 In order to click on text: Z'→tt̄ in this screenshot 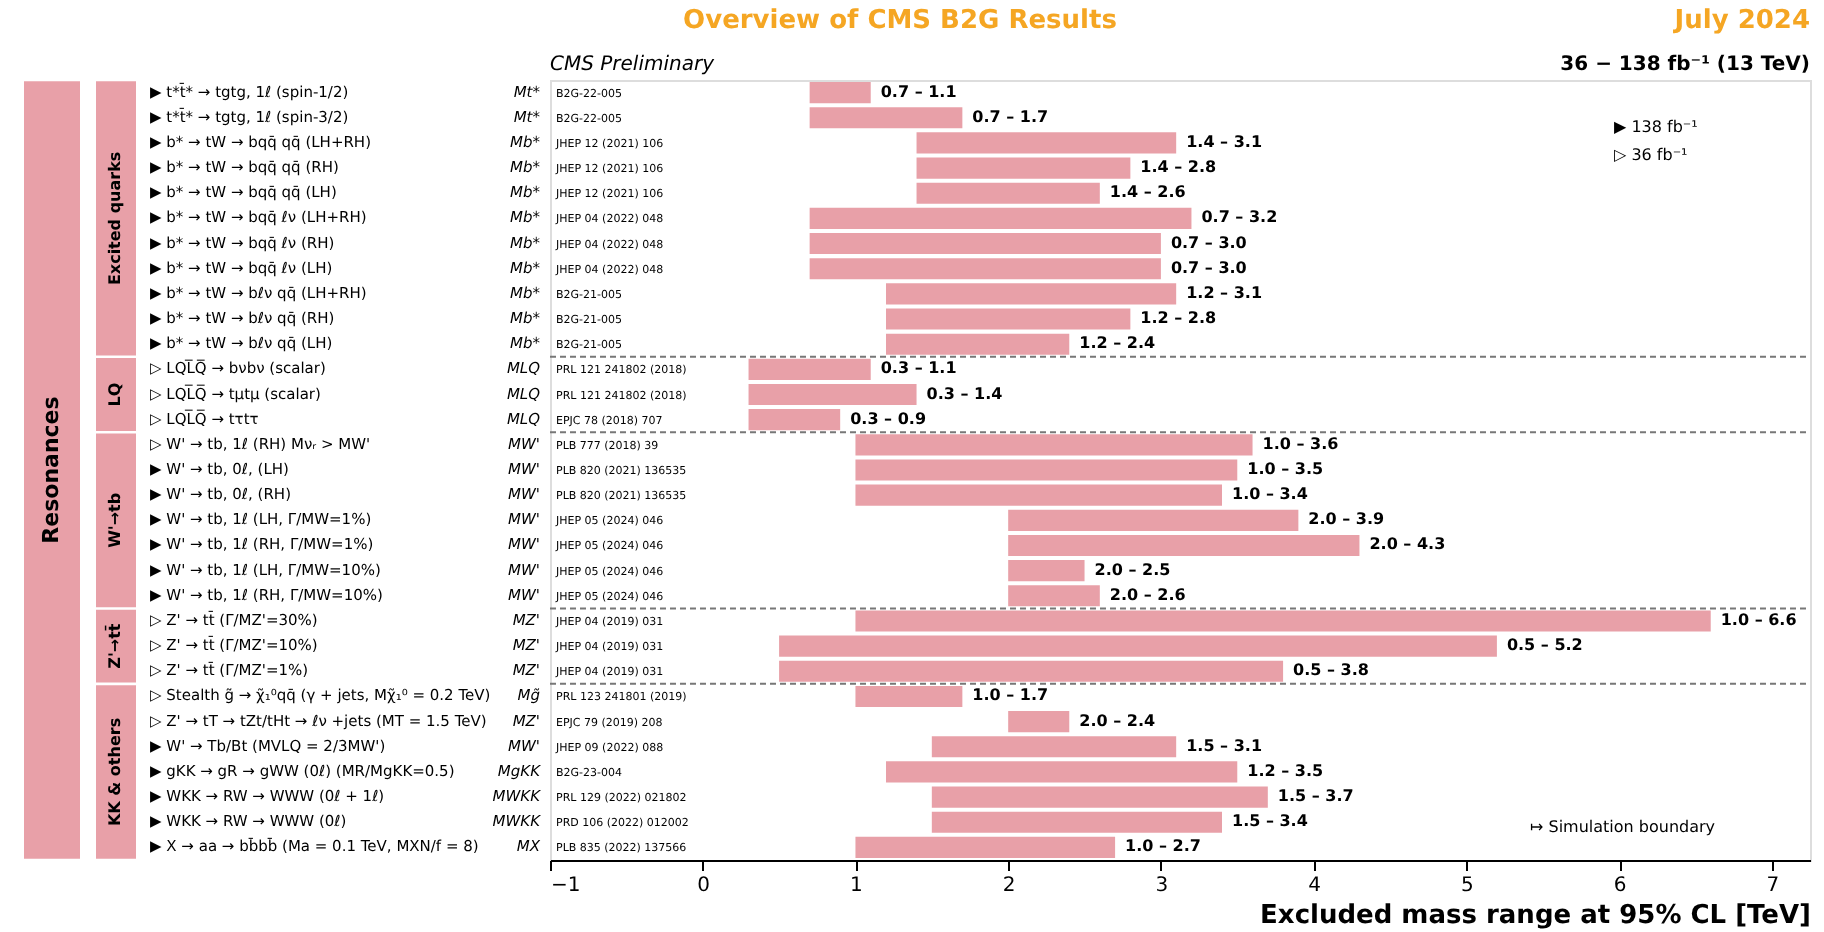, I will do `click(113, 646)`.